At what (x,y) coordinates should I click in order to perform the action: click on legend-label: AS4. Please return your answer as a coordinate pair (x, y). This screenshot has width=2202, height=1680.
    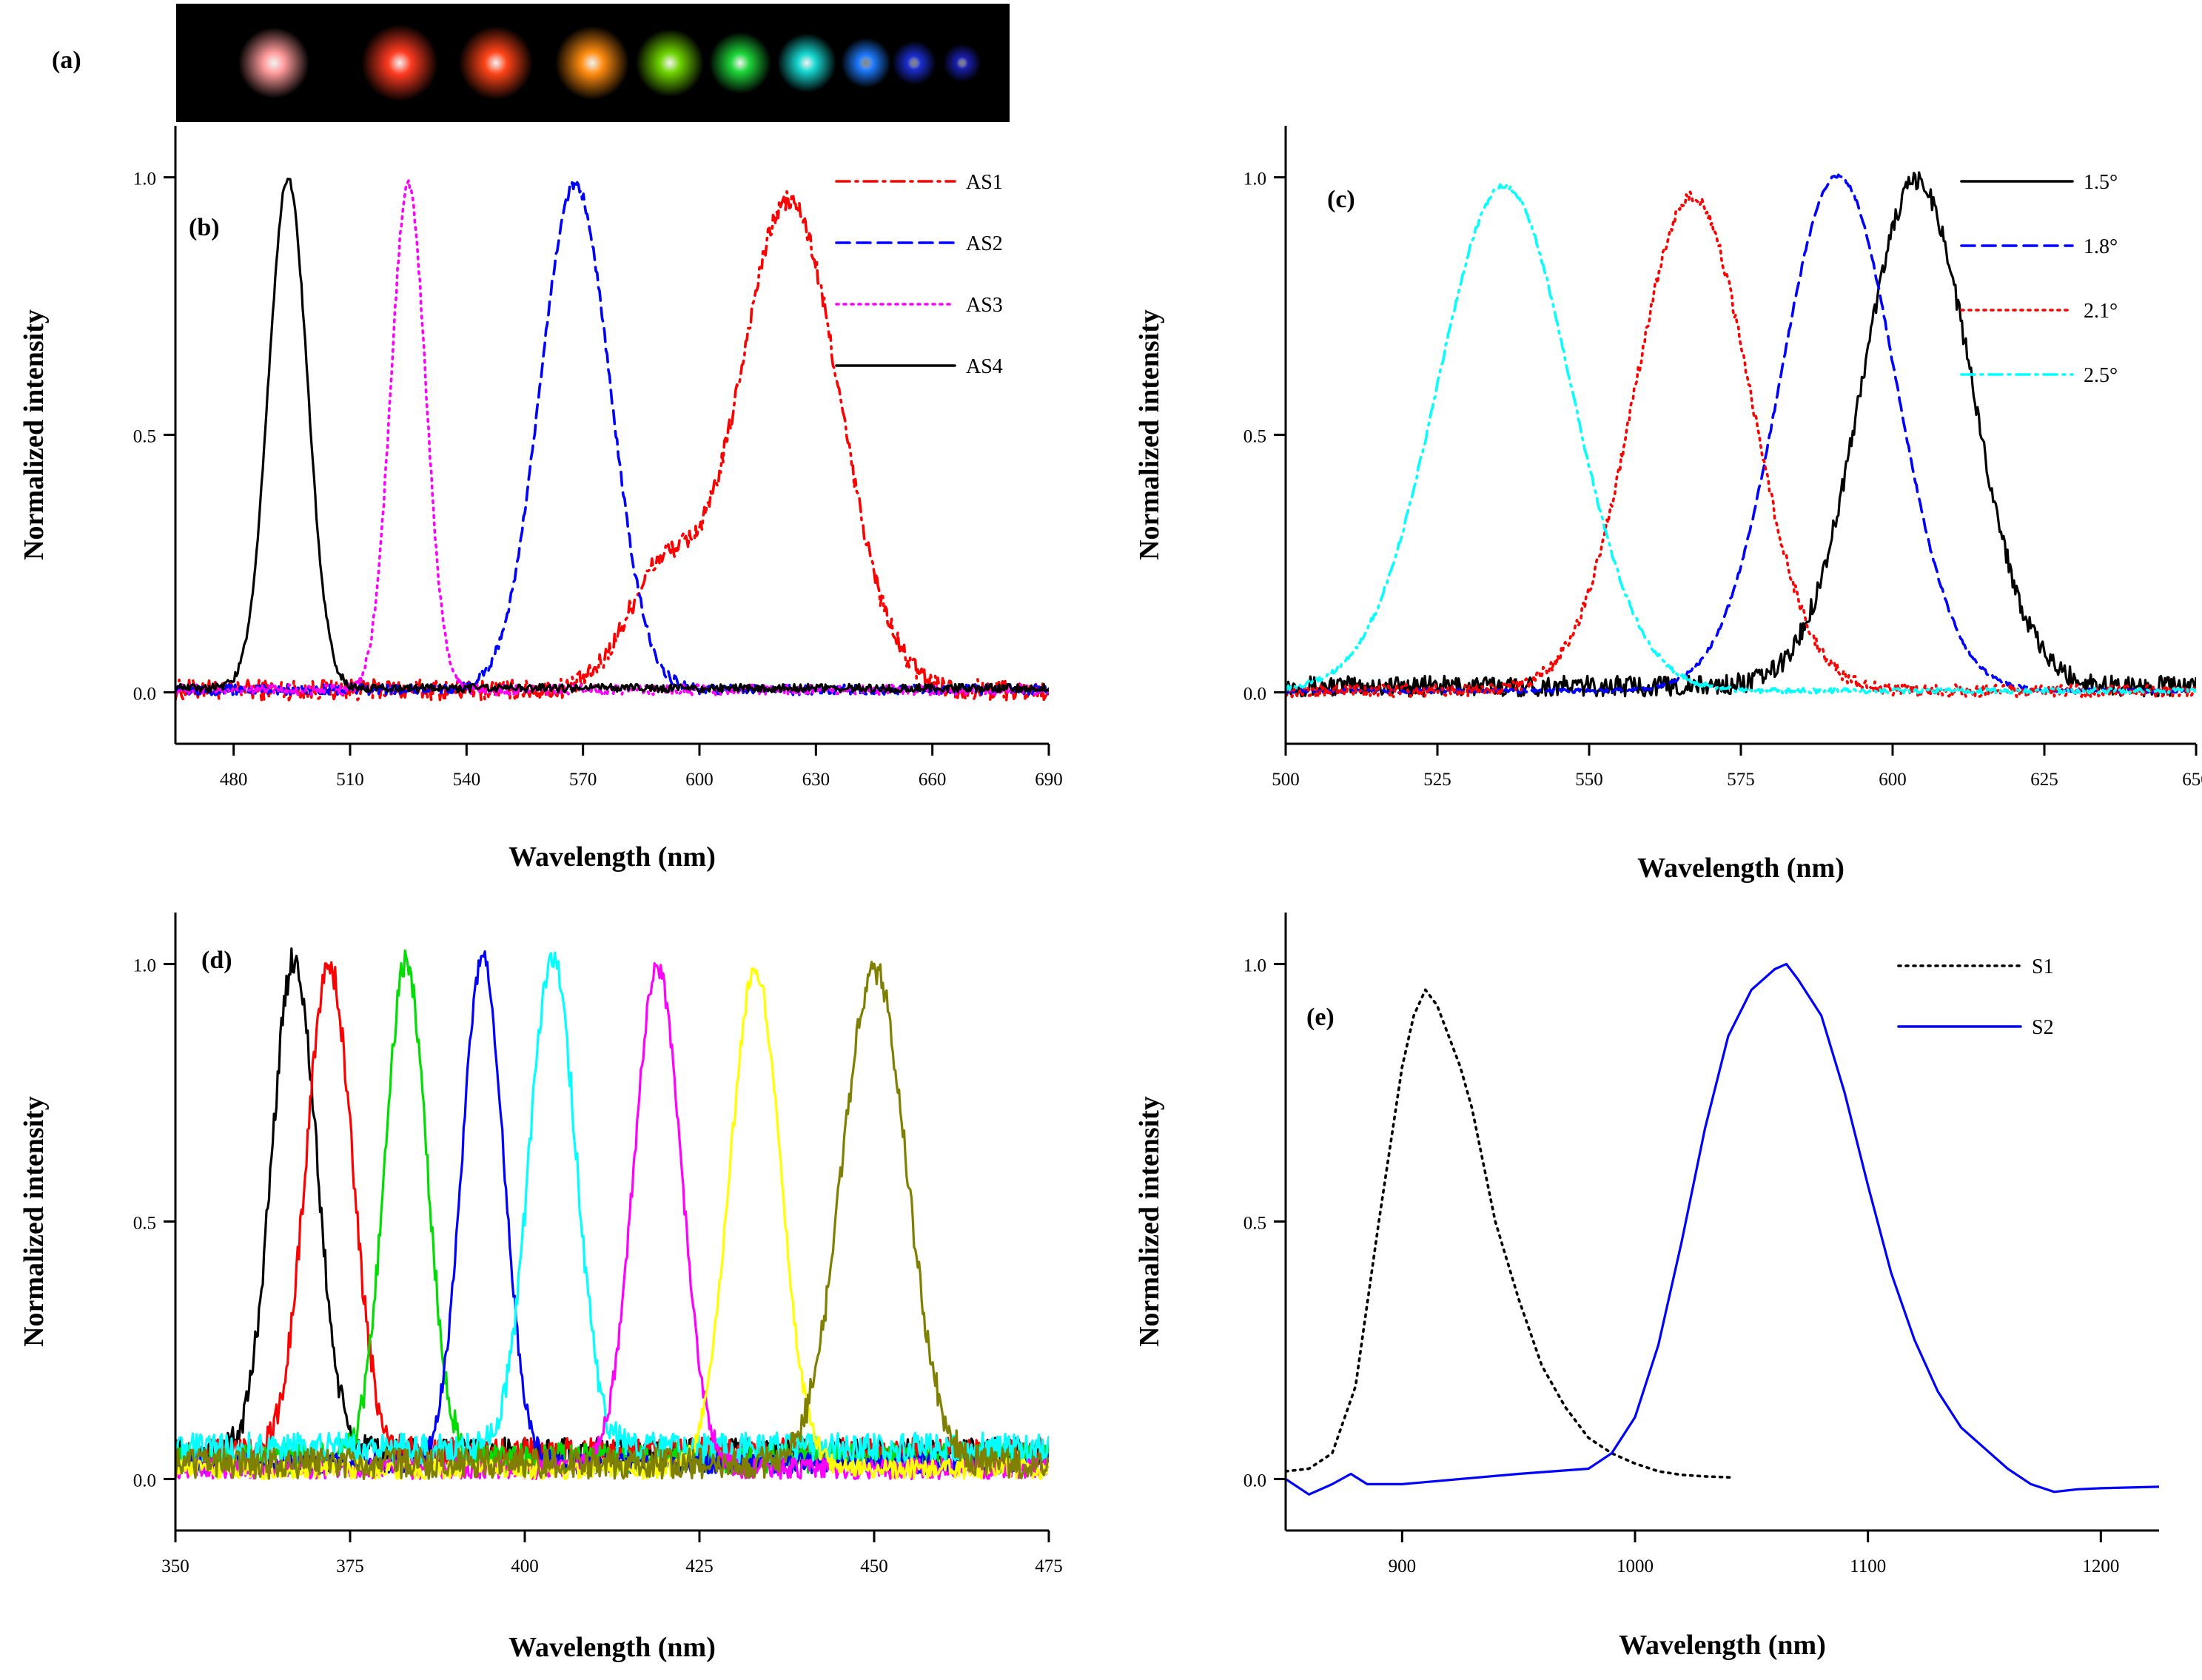
    Looking at the image, I should click on (984, 366).